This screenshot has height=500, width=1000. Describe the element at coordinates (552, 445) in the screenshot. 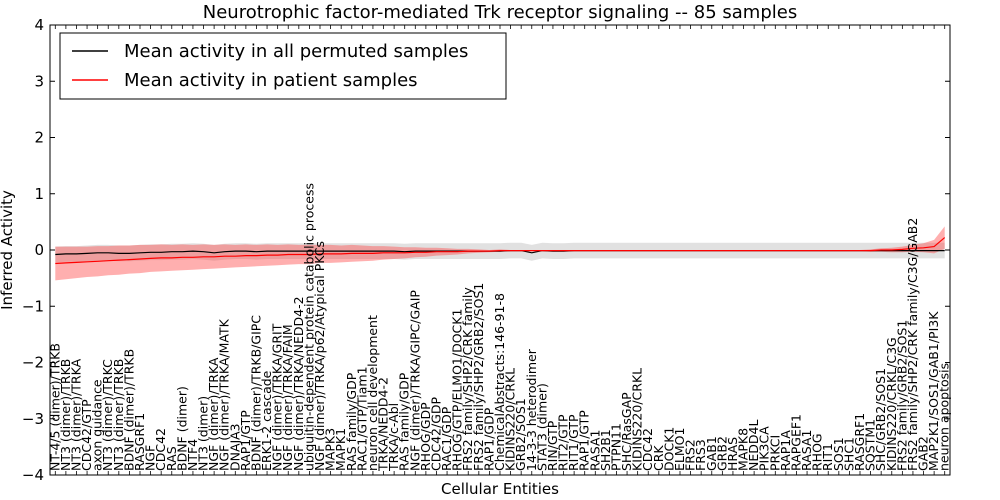

I see `entity-label: RIN/GTP` at that location.